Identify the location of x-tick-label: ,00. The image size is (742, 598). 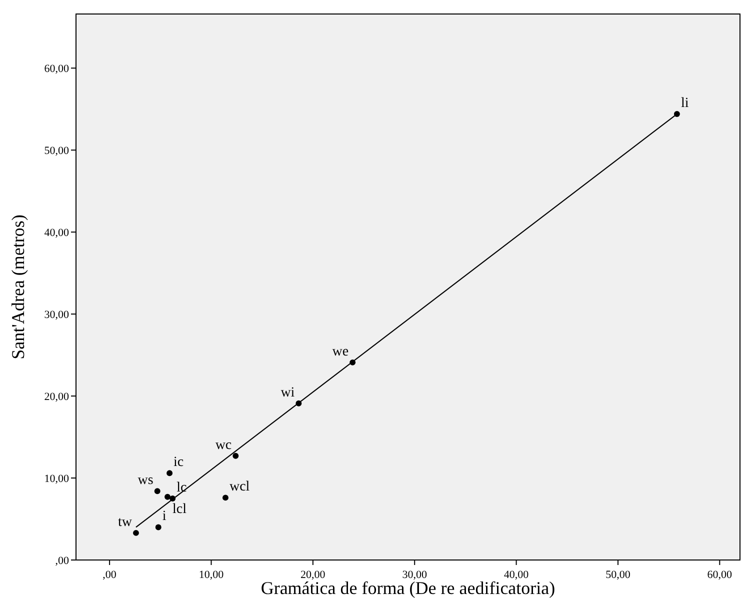
(109, 575).